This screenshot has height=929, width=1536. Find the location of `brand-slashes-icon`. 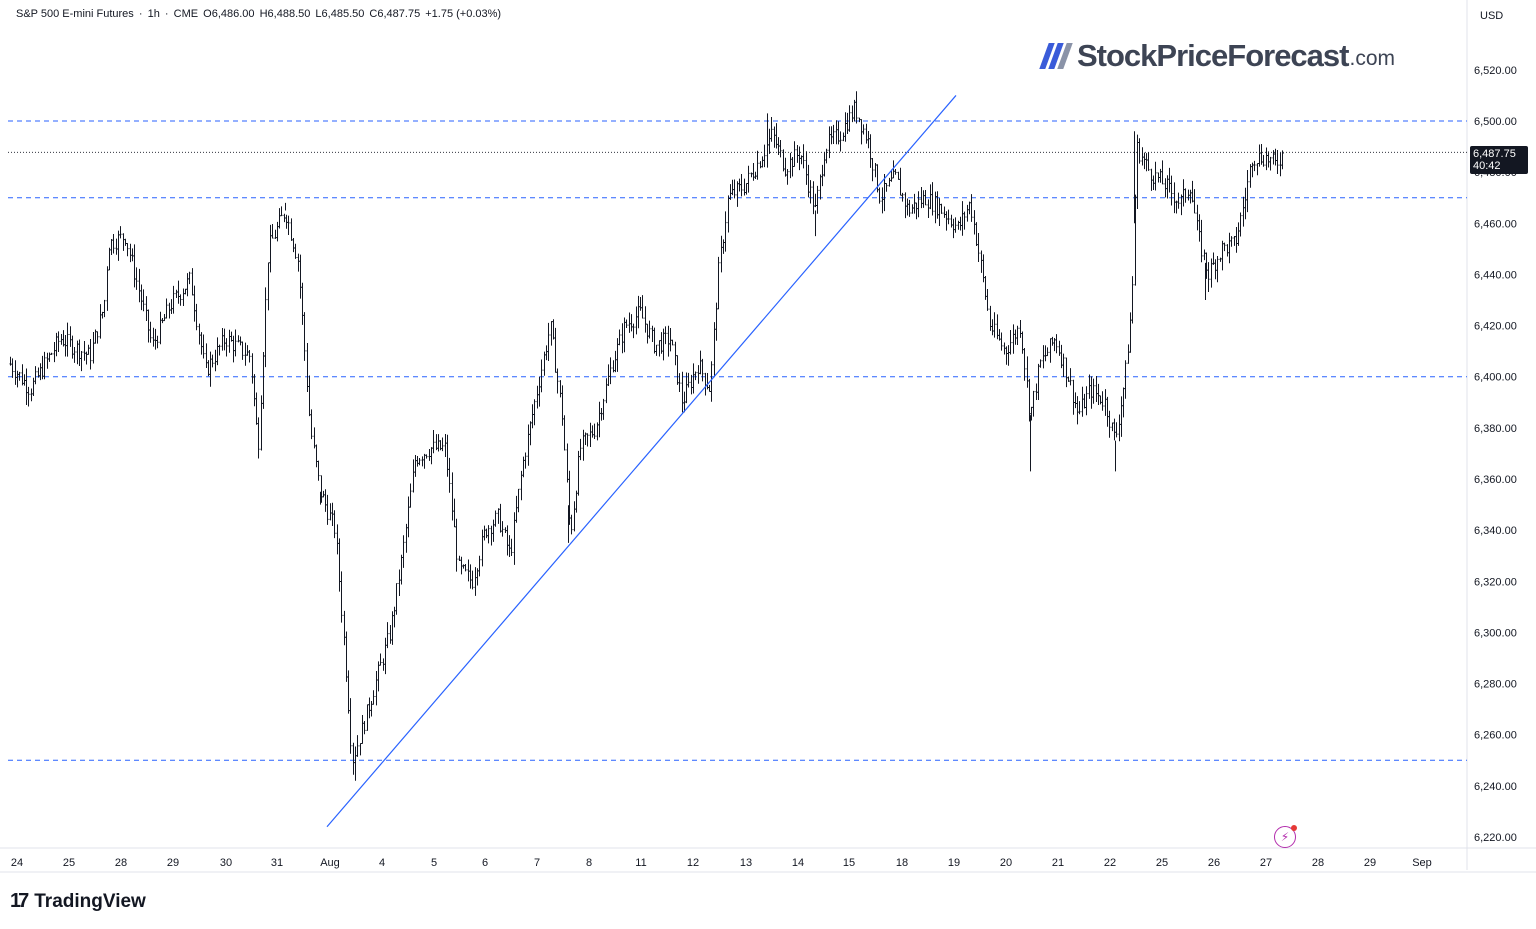

brand-slashes-icon is located at coordinates (1056, 56).